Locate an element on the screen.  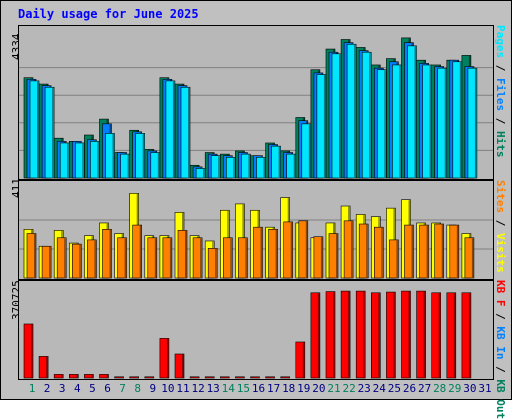
day-label-12: 12 is located at coordinates (198, 388).